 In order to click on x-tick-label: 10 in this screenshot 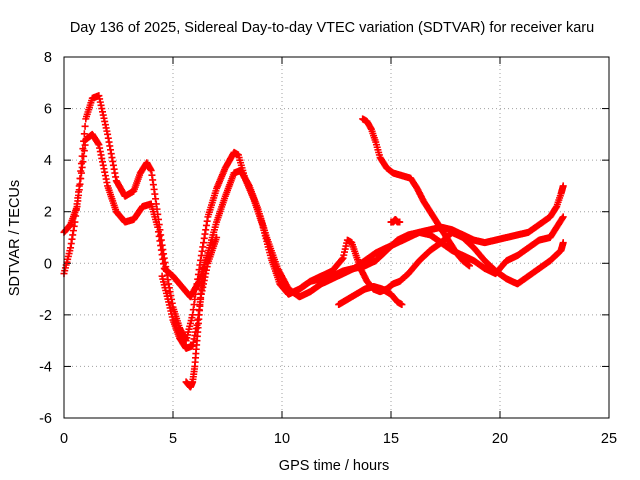, I will do `click(282, 439)`.